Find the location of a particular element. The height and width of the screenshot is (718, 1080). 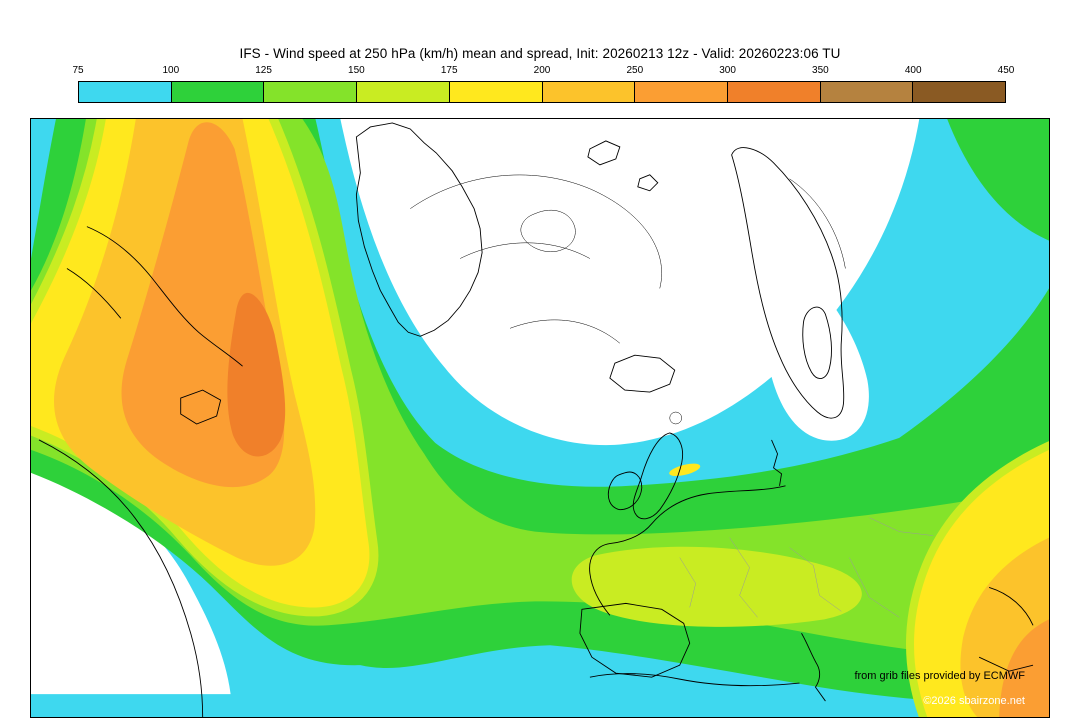

coastline-scandinavia is located at coordinates (788, 283).